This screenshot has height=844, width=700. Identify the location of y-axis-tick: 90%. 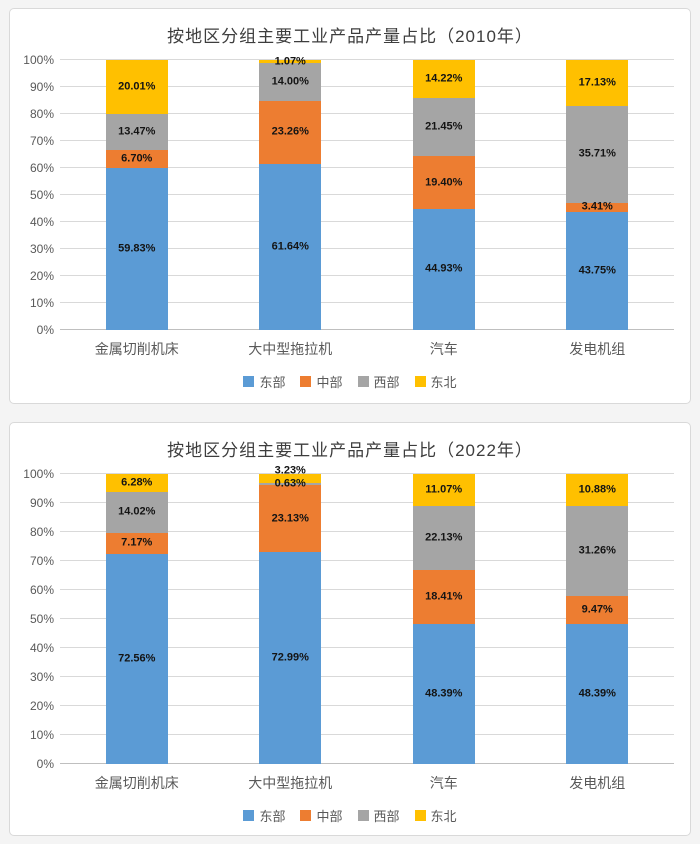
(41, 87).